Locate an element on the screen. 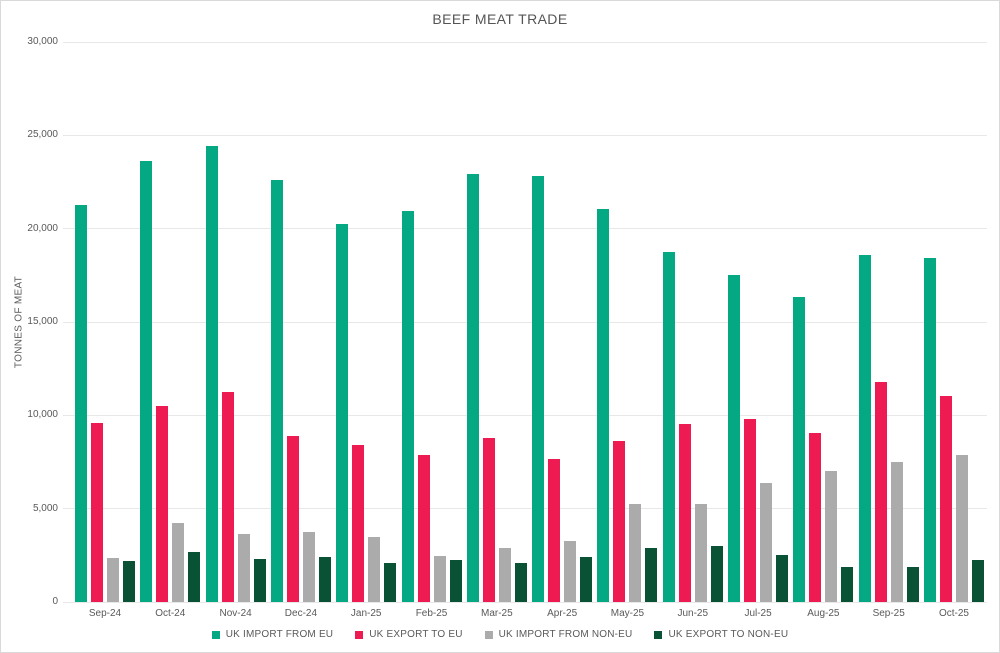 This screenshot has width=1000, height=653. x-axis-label: Jun-25 is located at coordinates (693, 613).